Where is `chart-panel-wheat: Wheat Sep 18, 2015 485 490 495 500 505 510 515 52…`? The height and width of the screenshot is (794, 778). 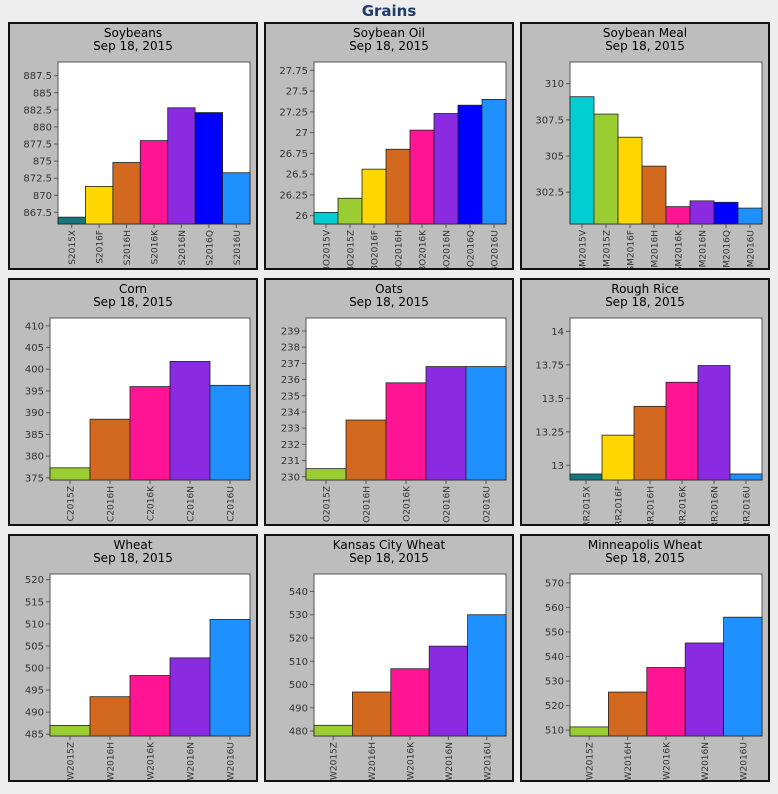 chart-panel-wheat: Wheat Sep 18, 2015 485 490 495 500 505 510 515 52… is located at coordinates (133, 658).